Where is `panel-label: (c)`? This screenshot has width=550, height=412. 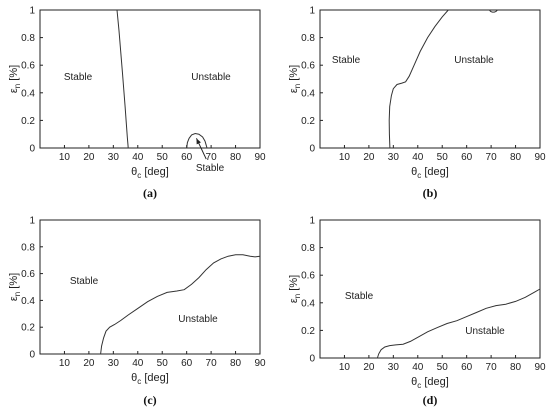
panel-label: (c) is located at coordinates (149, 400).